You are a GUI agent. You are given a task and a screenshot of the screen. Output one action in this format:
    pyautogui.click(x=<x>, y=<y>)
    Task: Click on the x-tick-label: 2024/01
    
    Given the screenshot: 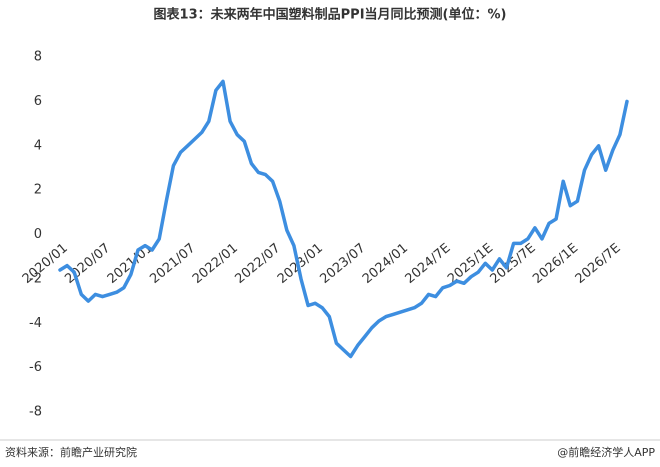 What is the action you would take?
    pyautogui.click(x=385, y=264)
    